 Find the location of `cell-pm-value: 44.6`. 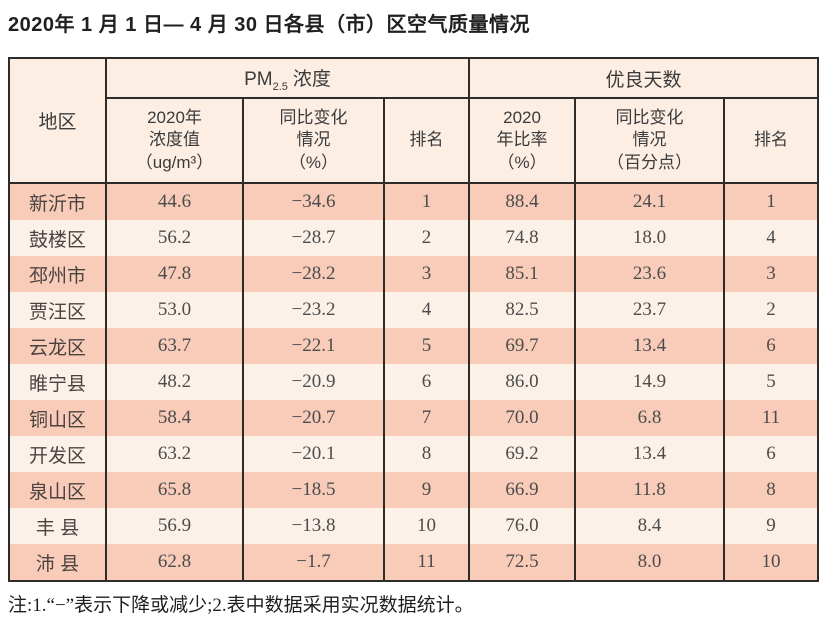

cell-pm-value: 44.6 is located at coordinates (174, 201).